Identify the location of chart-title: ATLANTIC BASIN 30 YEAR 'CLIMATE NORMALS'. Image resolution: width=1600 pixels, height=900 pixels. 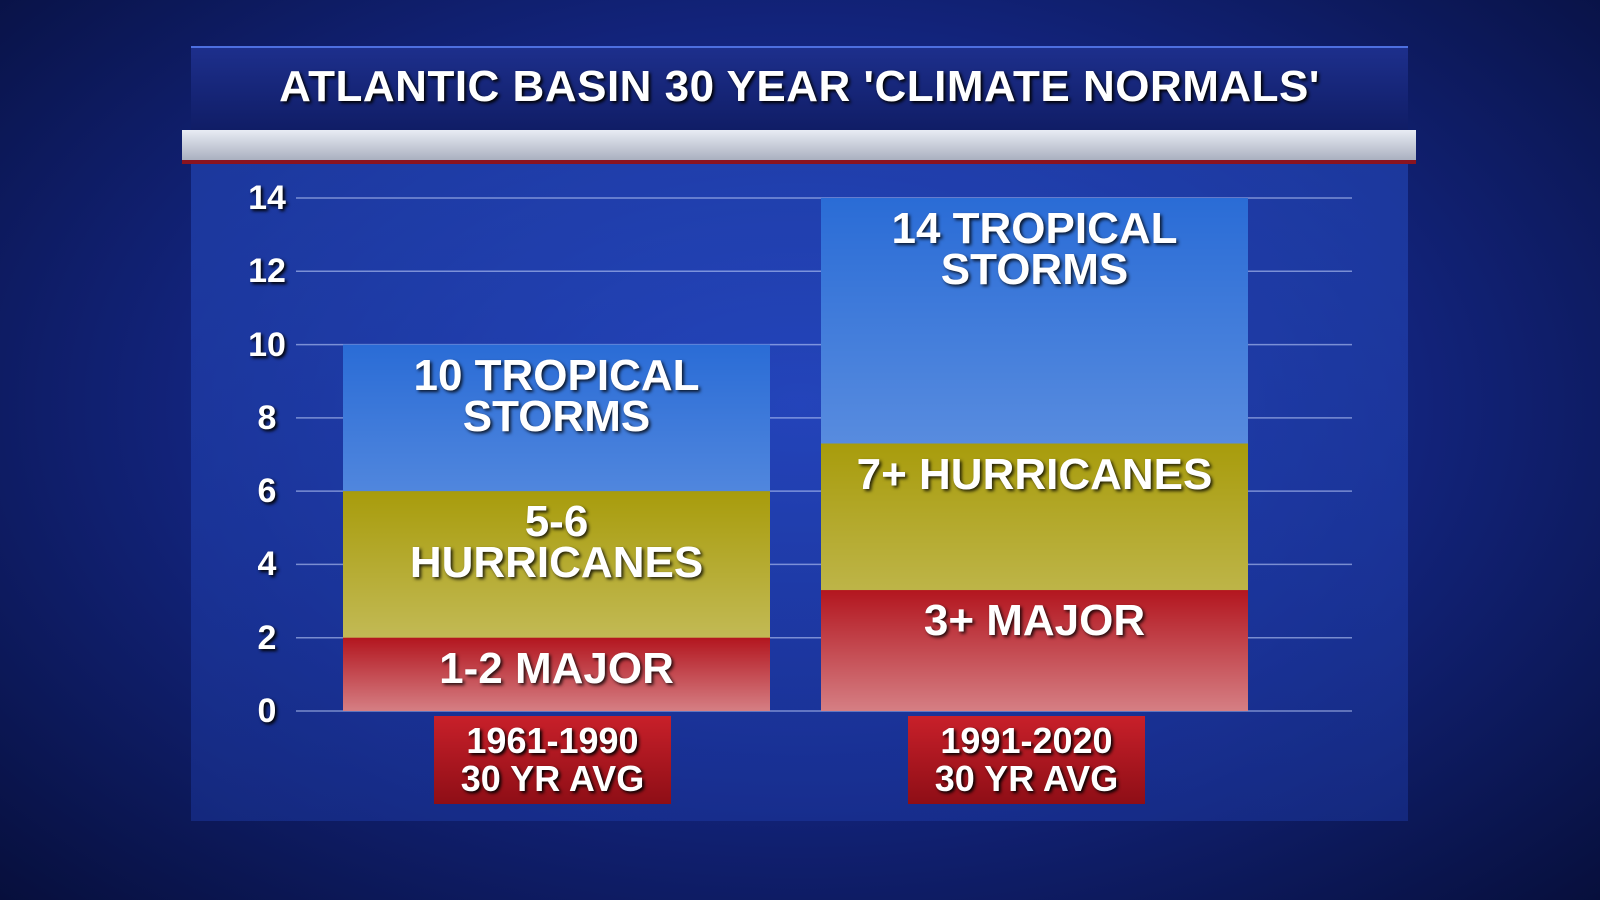
(799, 86).